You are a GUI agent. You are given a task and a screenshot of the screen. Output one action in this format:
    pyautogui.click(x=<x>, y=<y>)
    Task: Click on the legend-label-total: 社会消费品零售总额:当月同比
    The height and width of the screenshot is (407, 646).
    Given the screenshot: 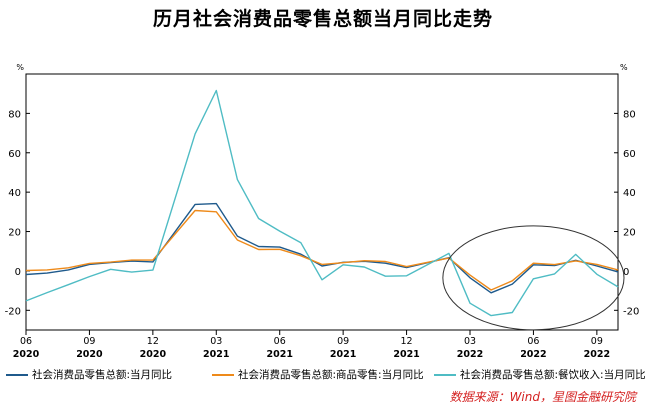 What is the action you would take?
    pyautogui.click(x=102, y=375)
    